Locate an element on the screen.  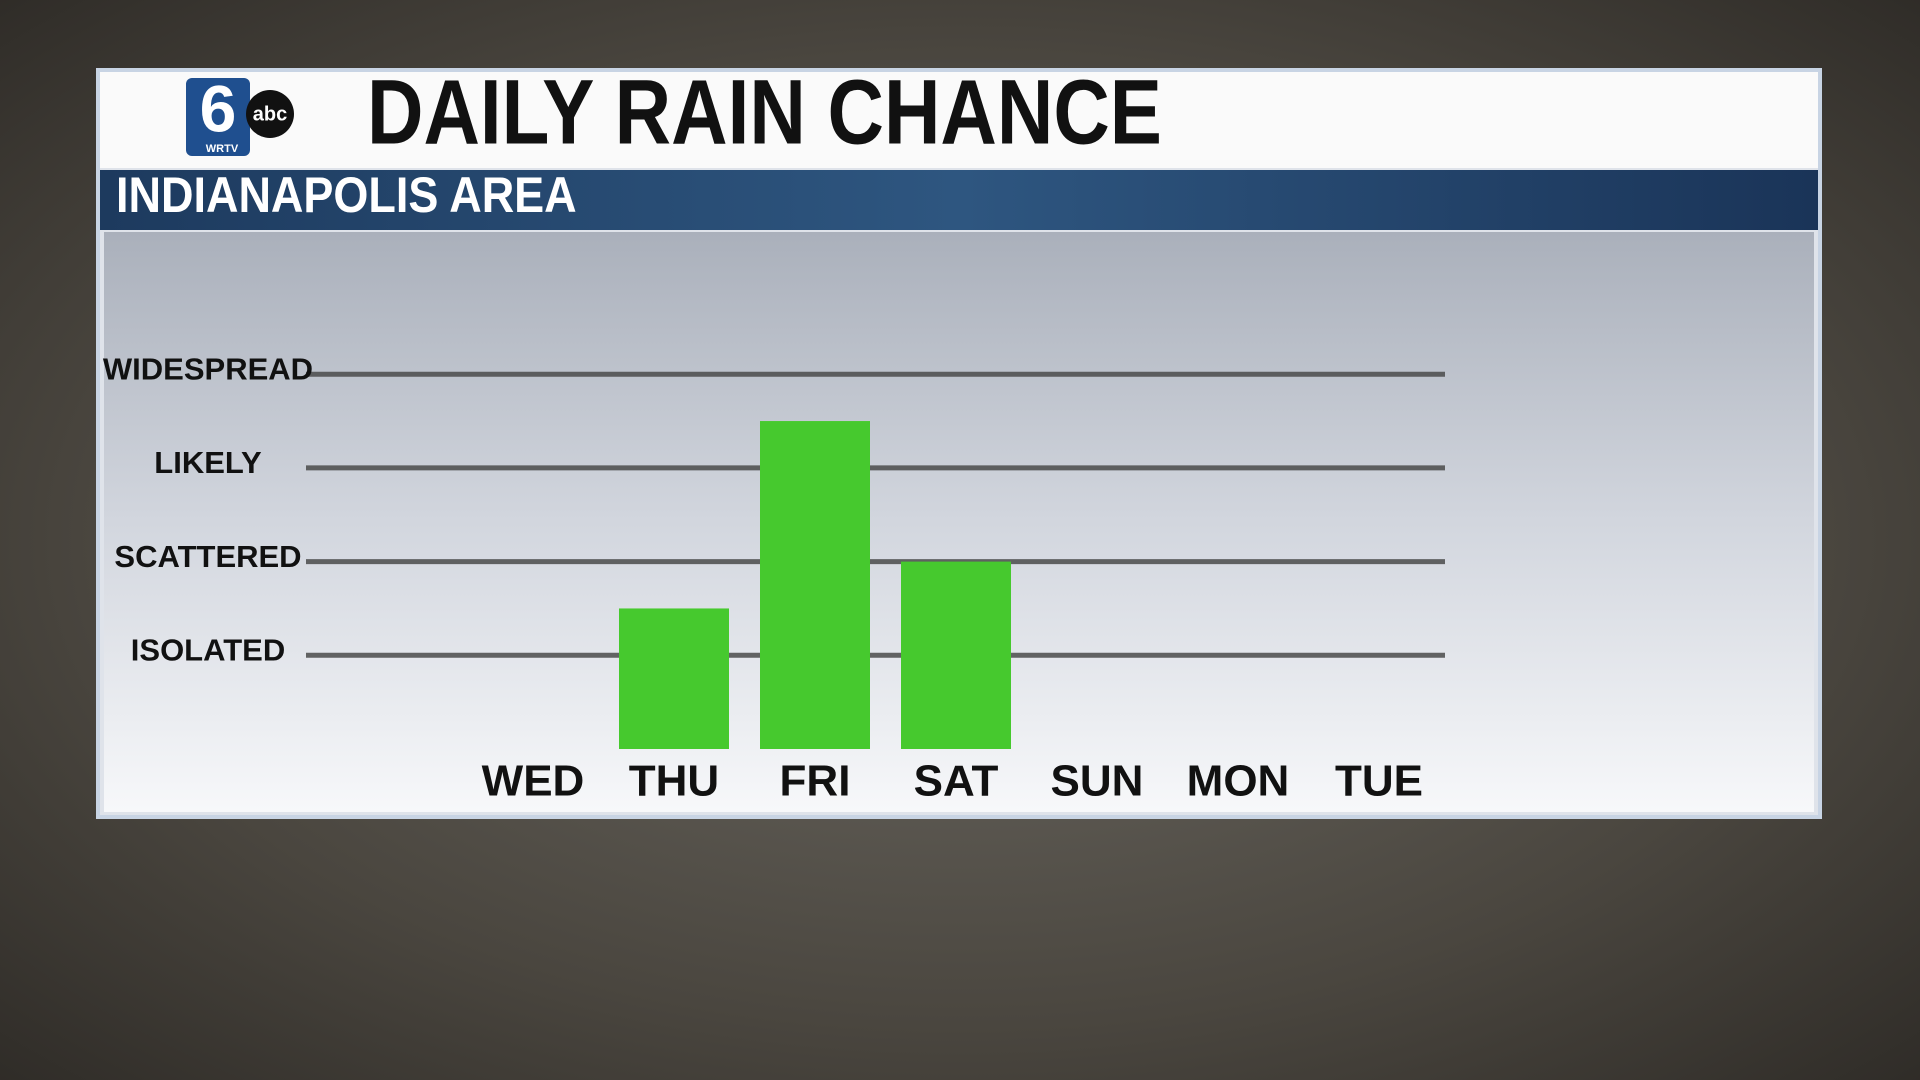
x-tick-label: SUN is located at coordinates (1097, 781).